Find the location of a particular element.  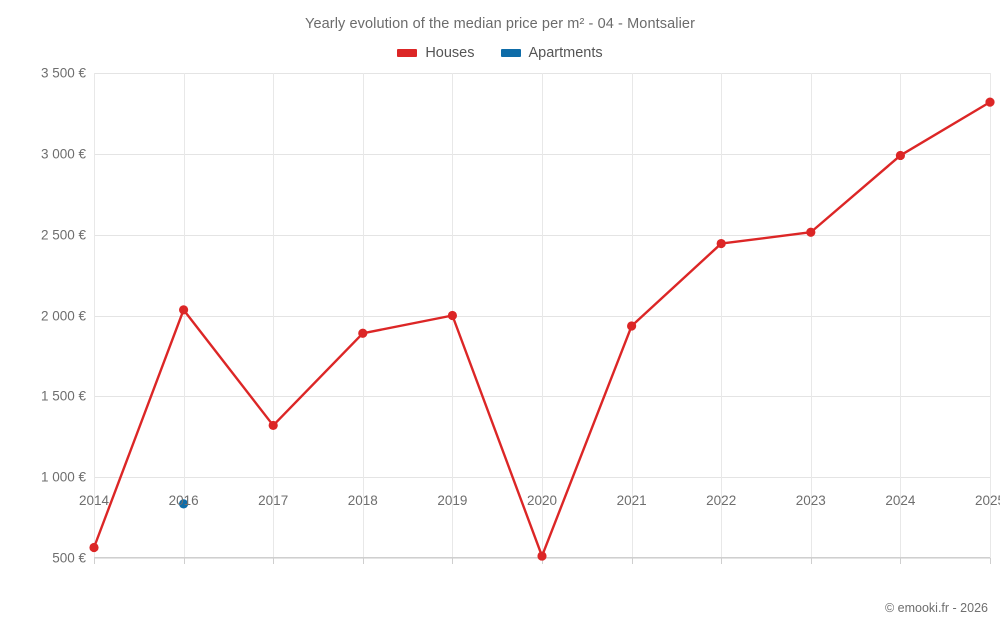

legend-item-apartments: Apartments is located at coordinates (551, 53).